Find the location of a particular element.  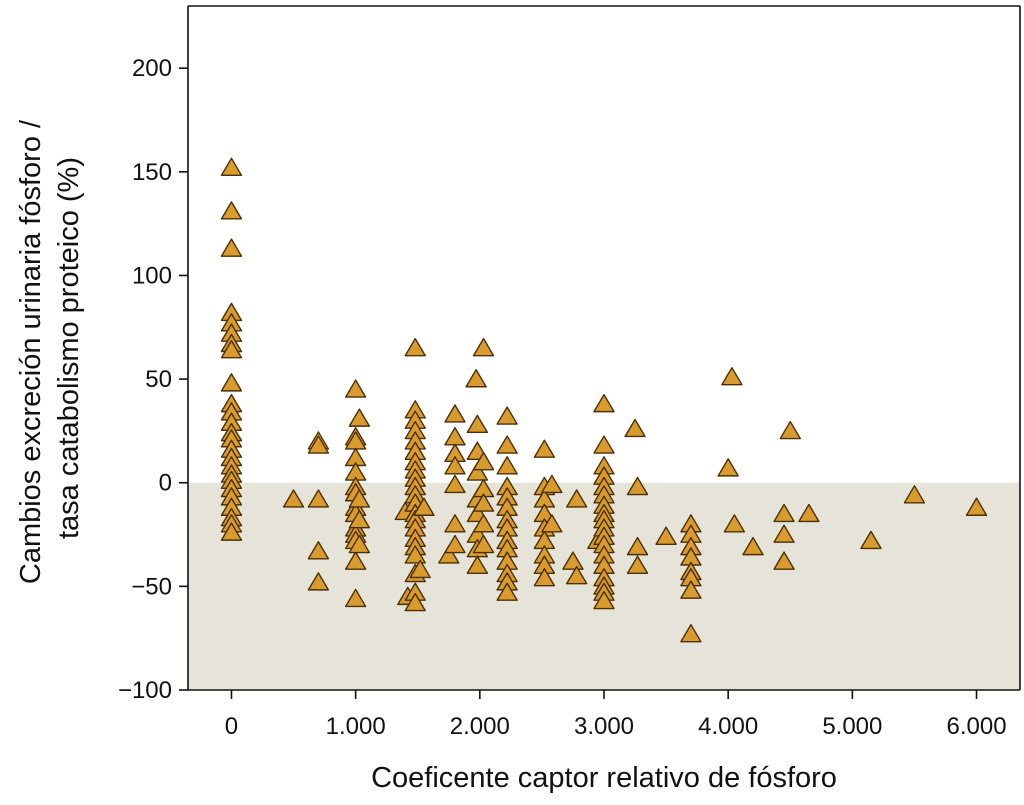

y-tick-label: 0 is located at coordinates (165, 483).